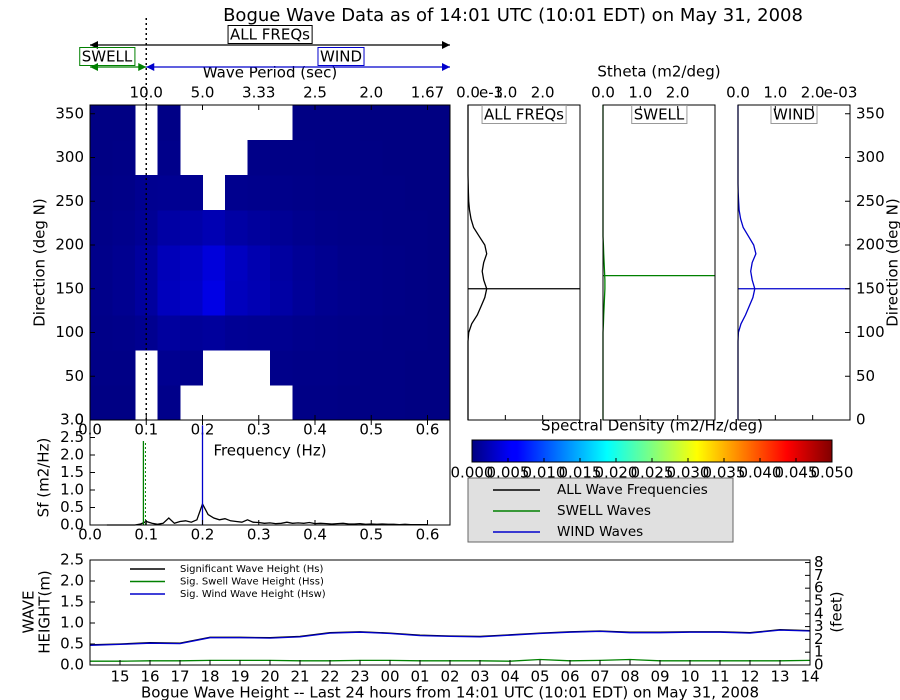 The height and width of the screenshot is (700, 900). Describe the element at coordinates (428, 430) in the screenshot. I see `x-tick-label: 0.6` at that location.